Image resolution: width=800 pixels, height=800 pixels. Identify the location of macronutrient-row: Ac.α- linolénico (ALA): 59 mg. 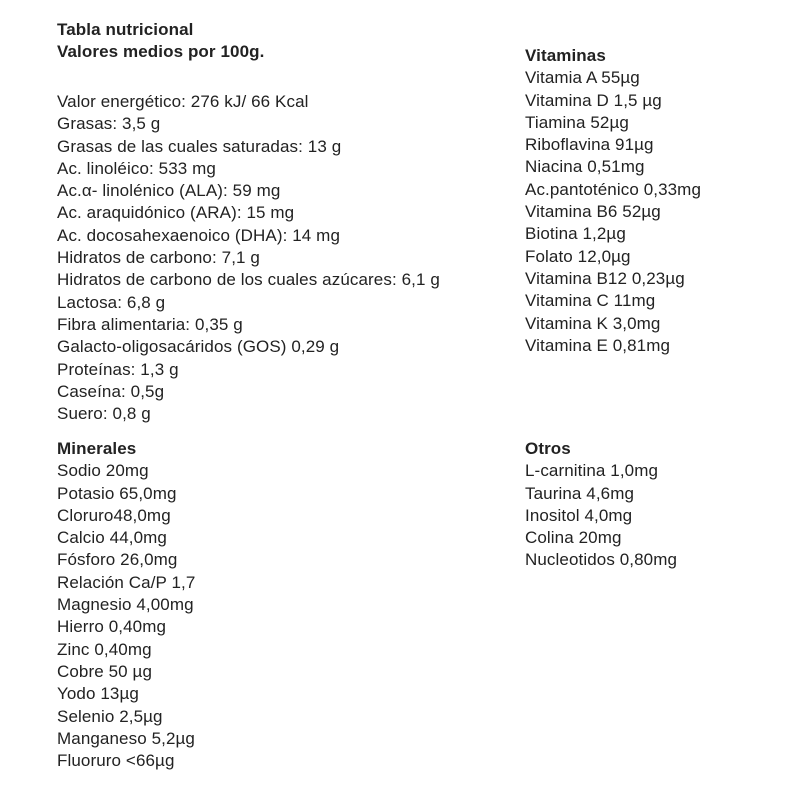
(169, 191).